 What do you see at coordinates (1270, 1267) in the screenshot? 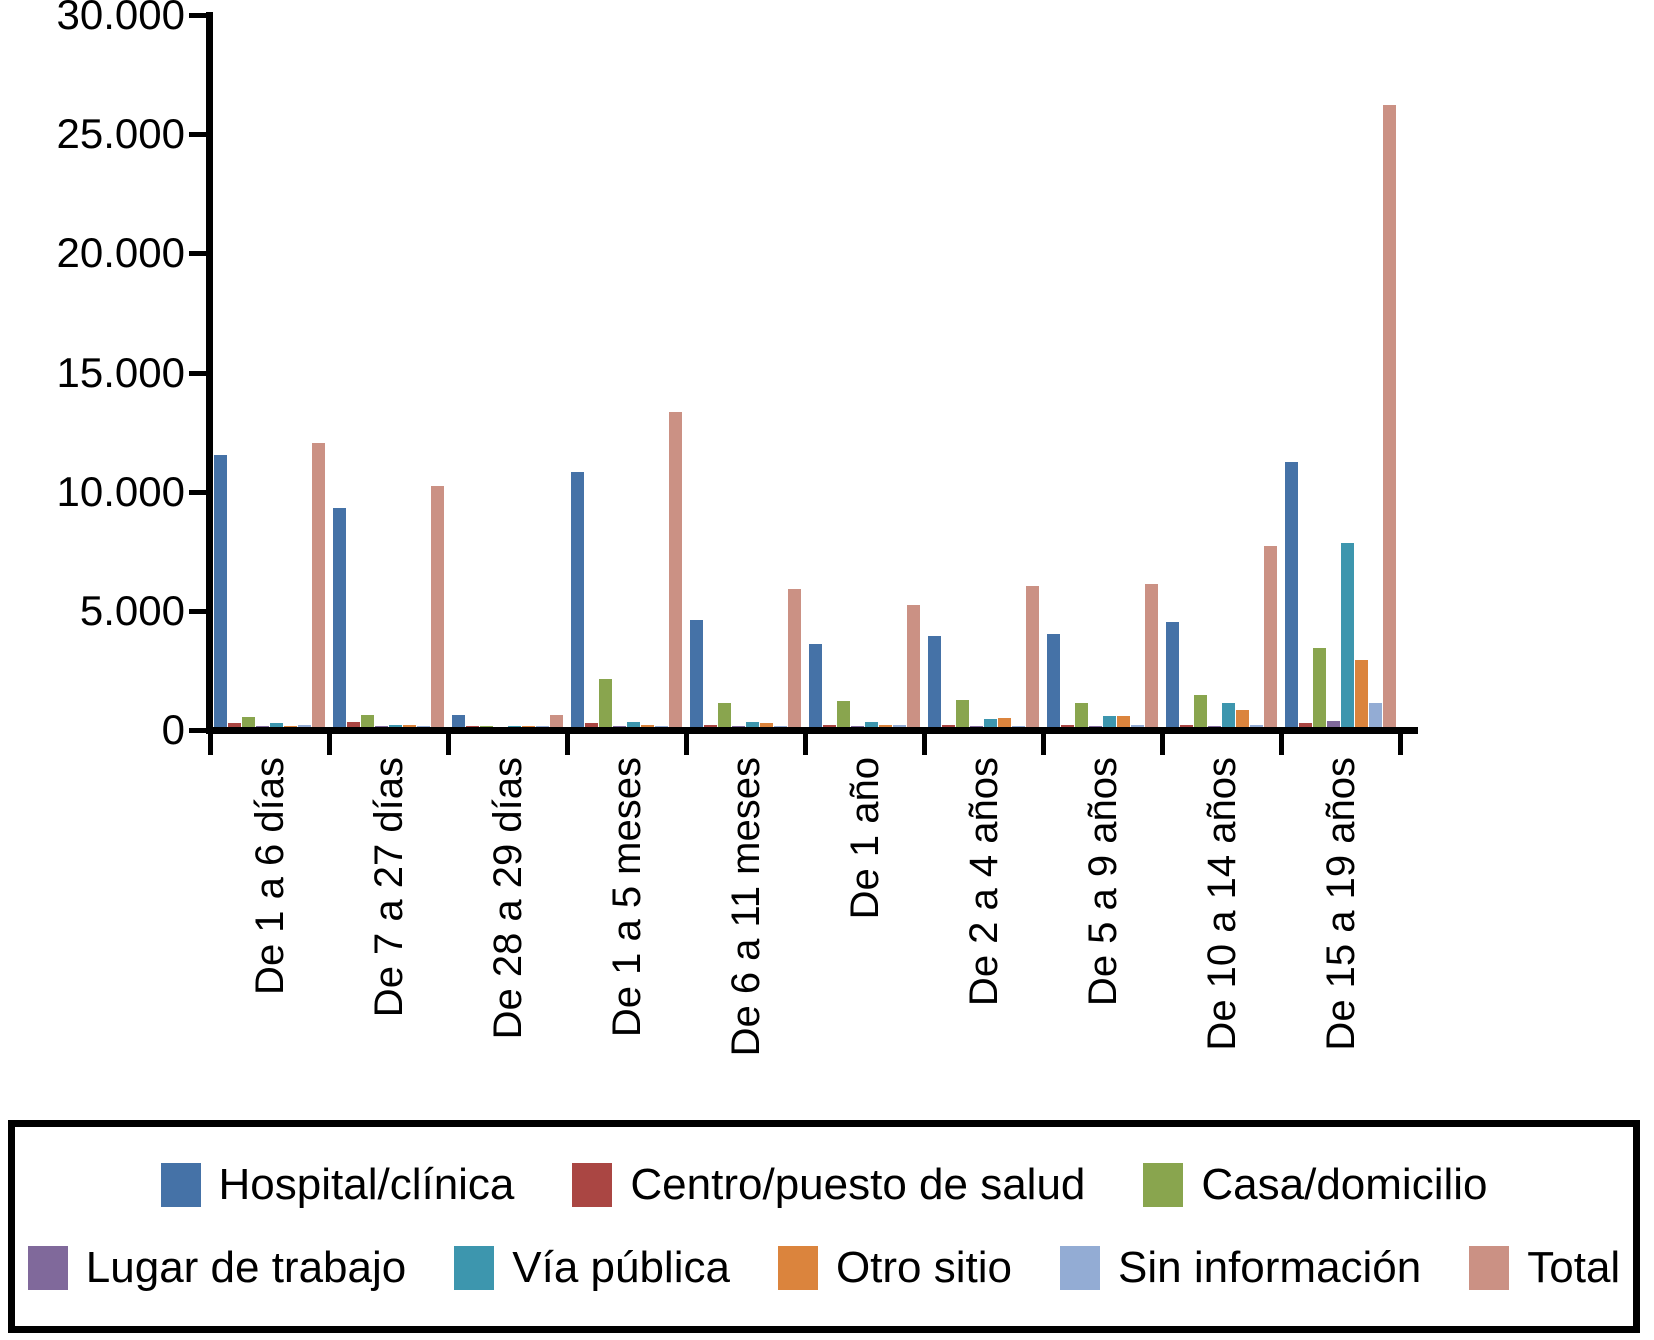
I see `legend-series-label: Sin información` at bounding box center [1270, 1267].